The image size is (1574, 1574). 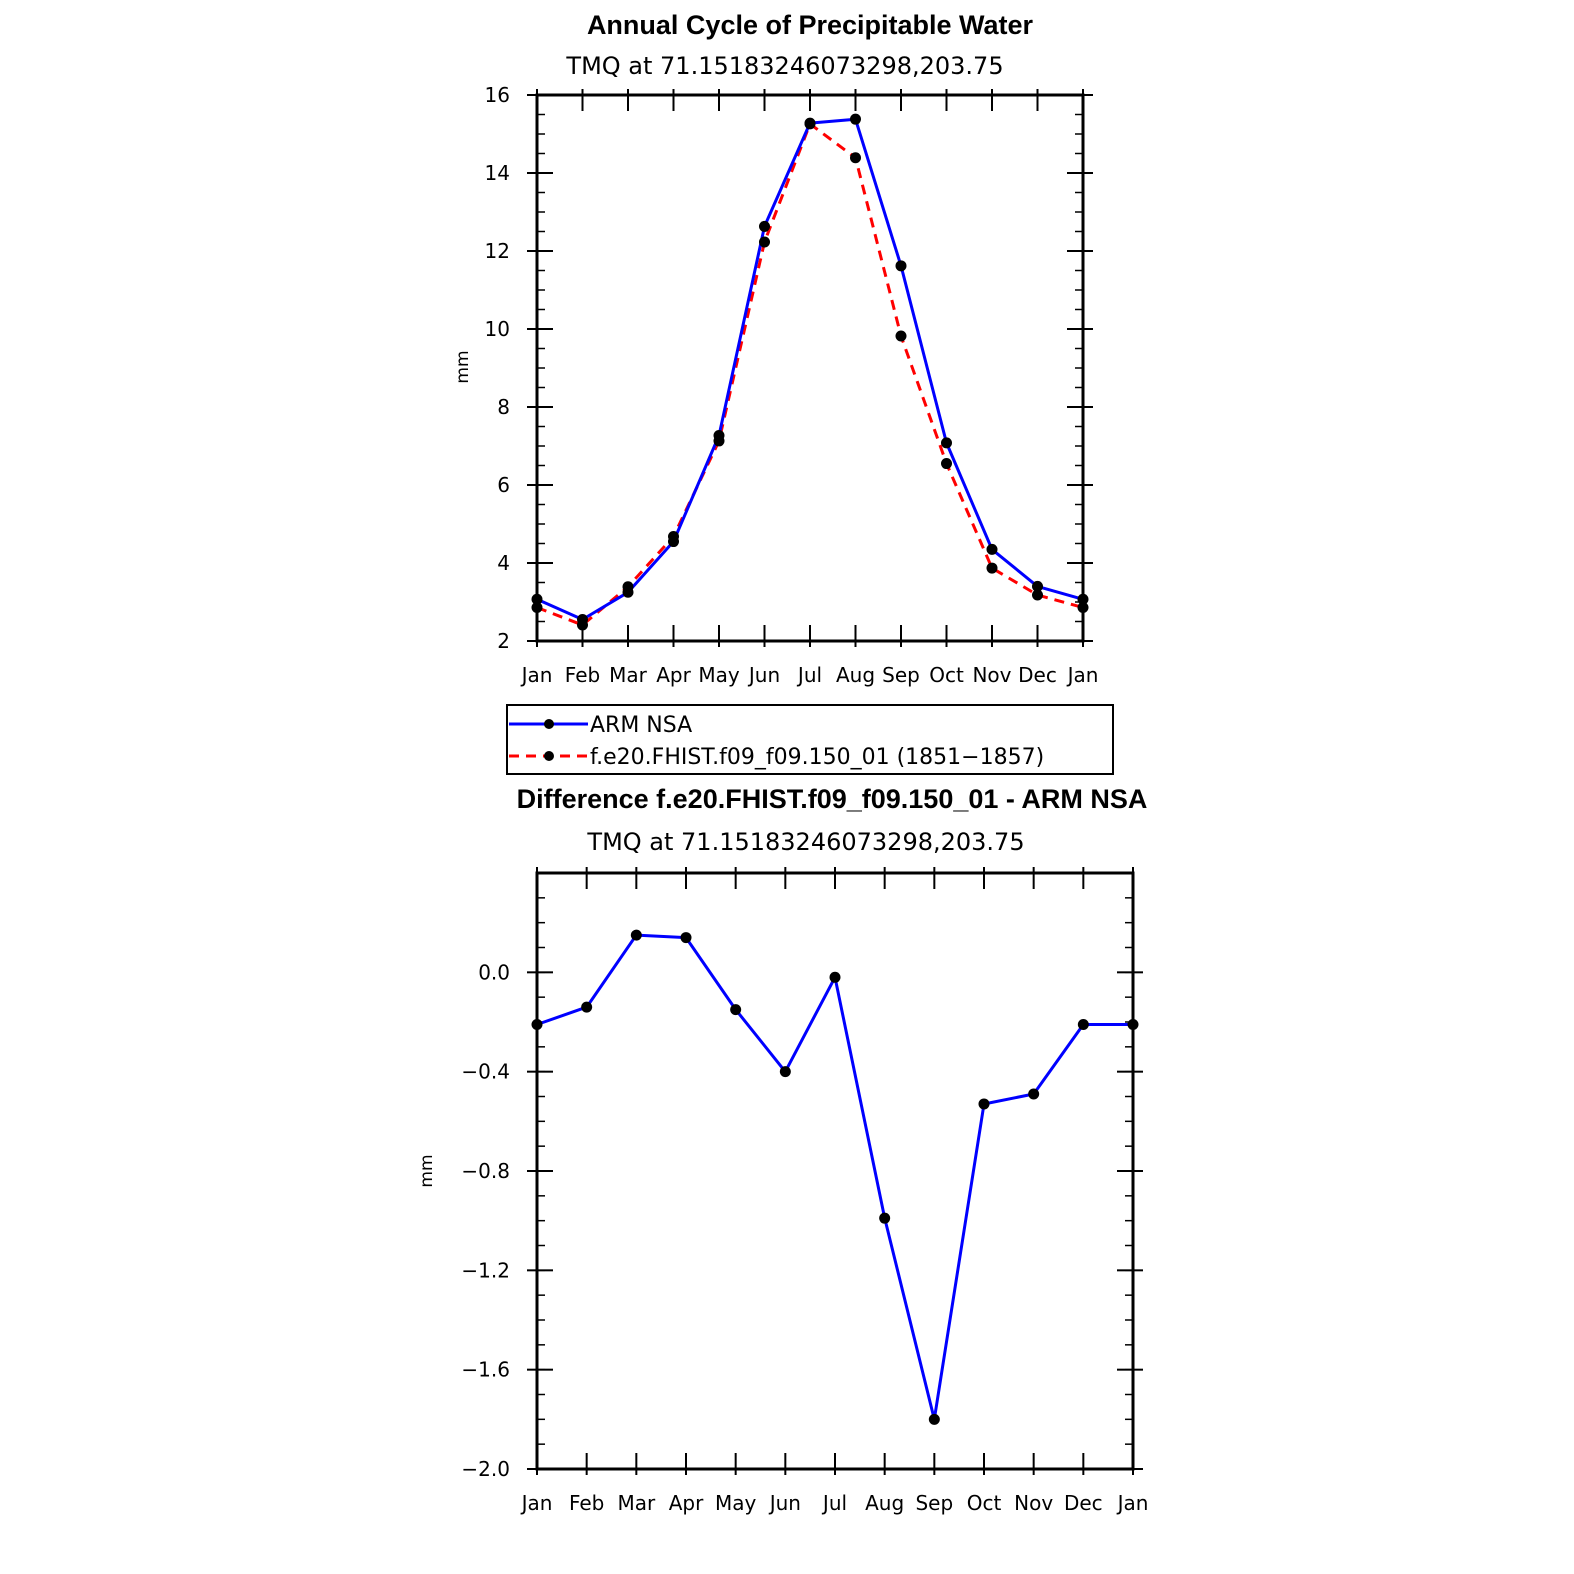 I want to click on bottom-xtick-label: Jul, so click(x=834, y=1503).